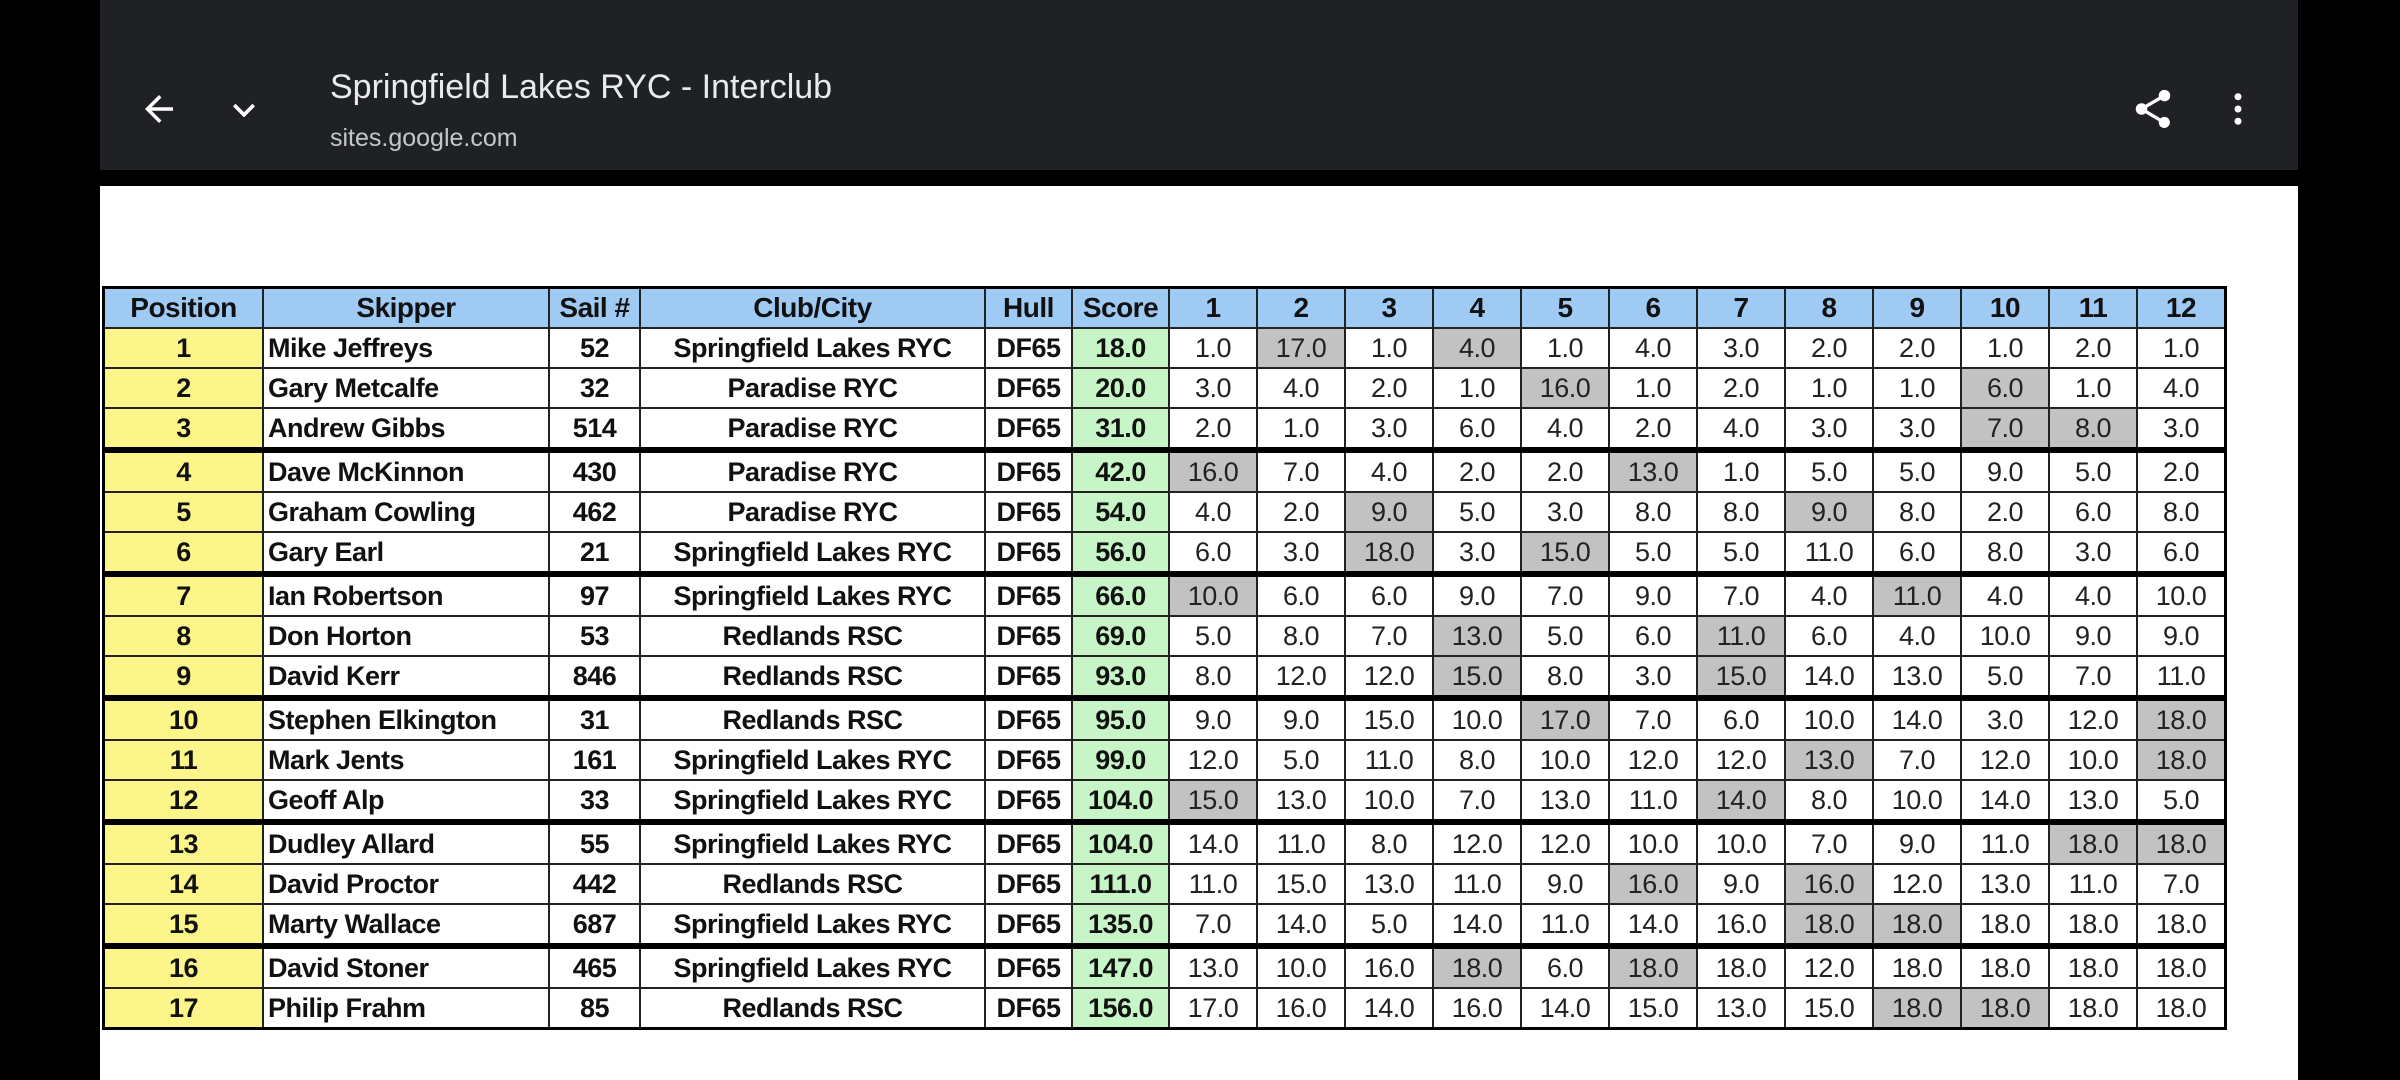  Describe the element at coordinates (1120, 636) in the screenshot. I see `score-cell: 69.0` at that location.